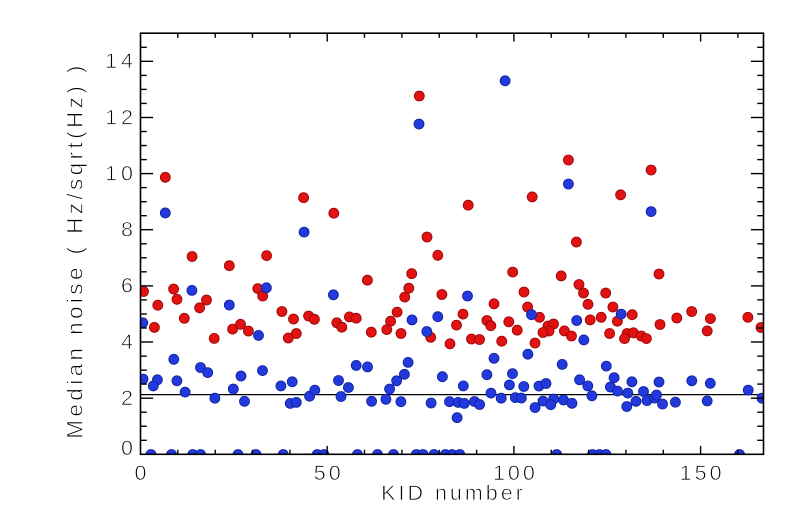 The height and width of the screenshot is (522, 805). Describe the element at coordinates (121, 117) in the screenshot. I see `svg-text: 12` at that location.